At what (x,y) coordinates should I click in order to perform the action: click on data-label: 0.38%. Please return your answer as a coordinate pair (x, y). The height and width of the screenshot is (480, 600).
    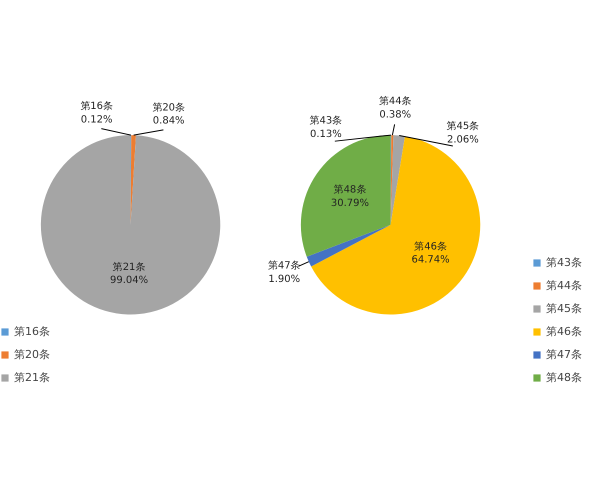
    Looking at the image, I should click on (395, 114).